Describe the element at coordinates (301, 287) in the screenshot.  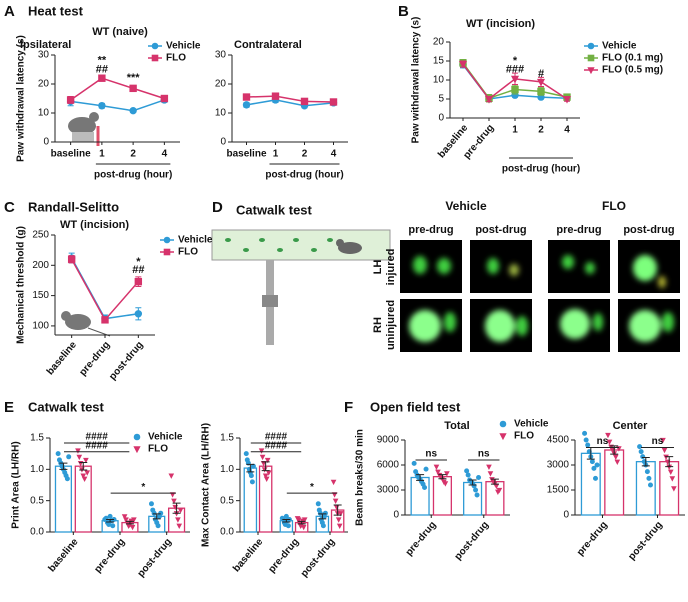
I see `catwalk-illustration` at that location.